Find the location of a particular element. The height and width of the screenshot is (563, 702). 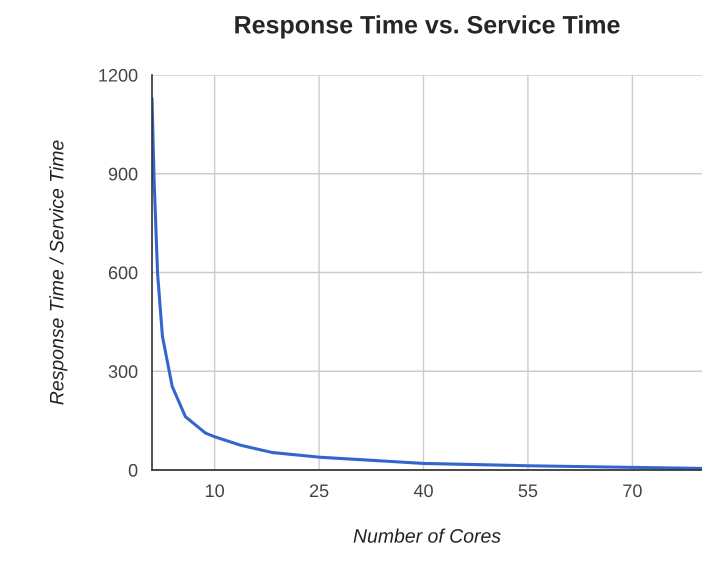

y-tick-label: 600 is located at coordinates (123, 273).